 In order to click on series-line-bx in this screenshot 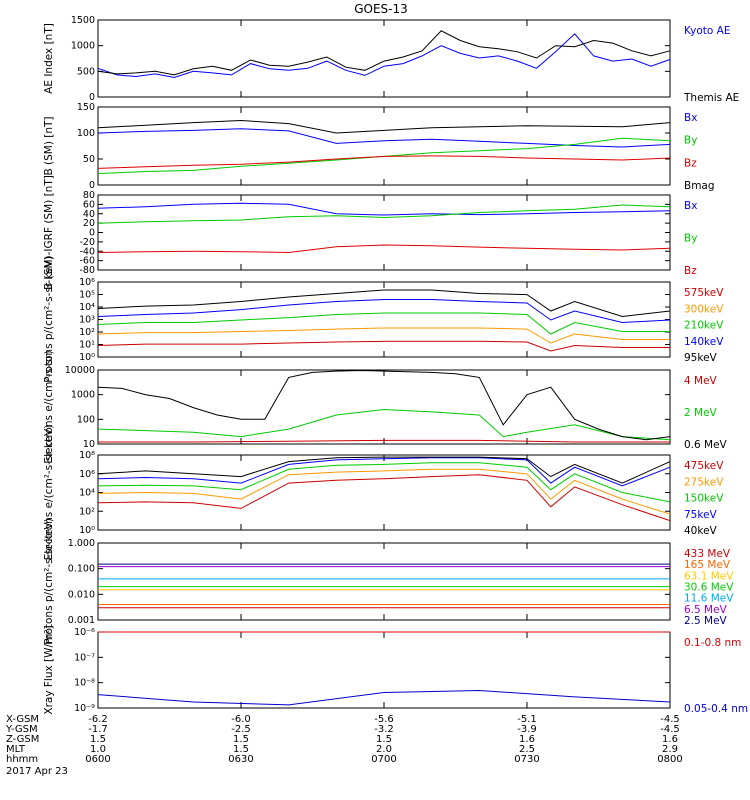, I will do `click(384, 209)`.